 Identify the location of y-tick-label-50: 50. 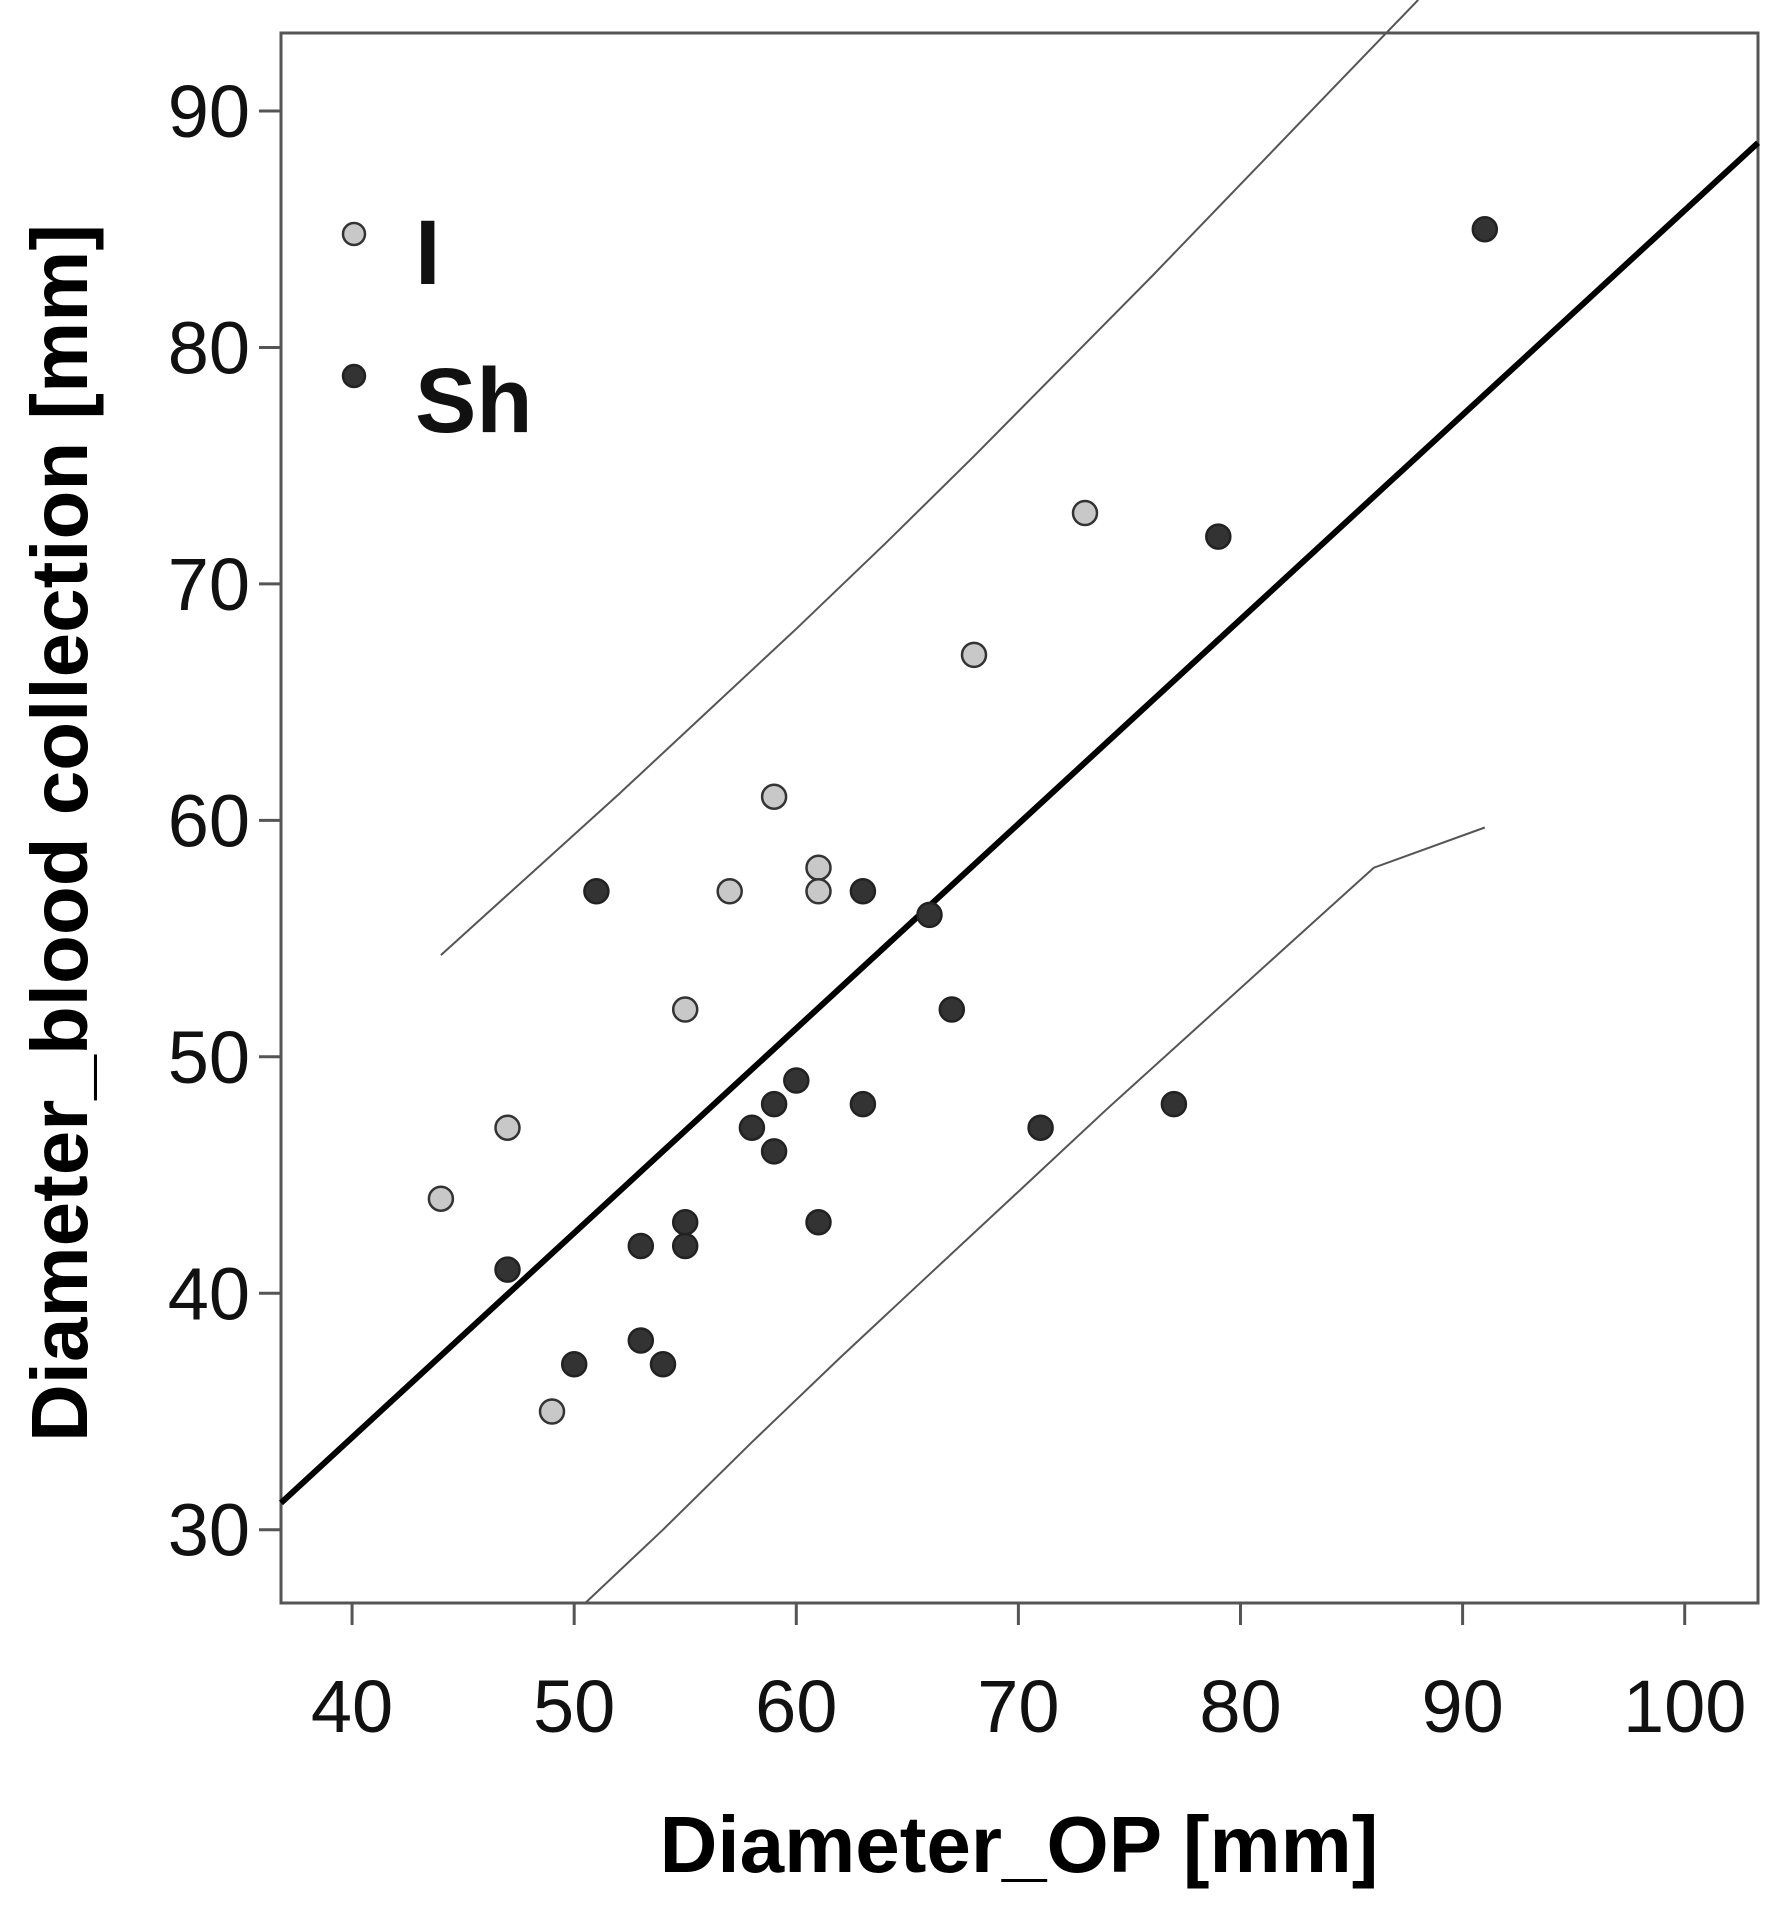
(209, 1057).